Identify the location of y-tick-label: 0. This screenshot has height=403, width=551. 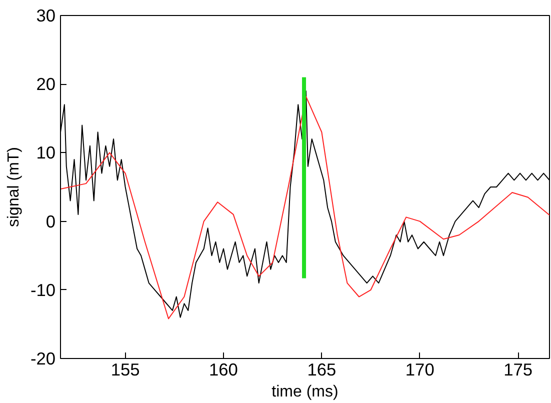
(51, 221).